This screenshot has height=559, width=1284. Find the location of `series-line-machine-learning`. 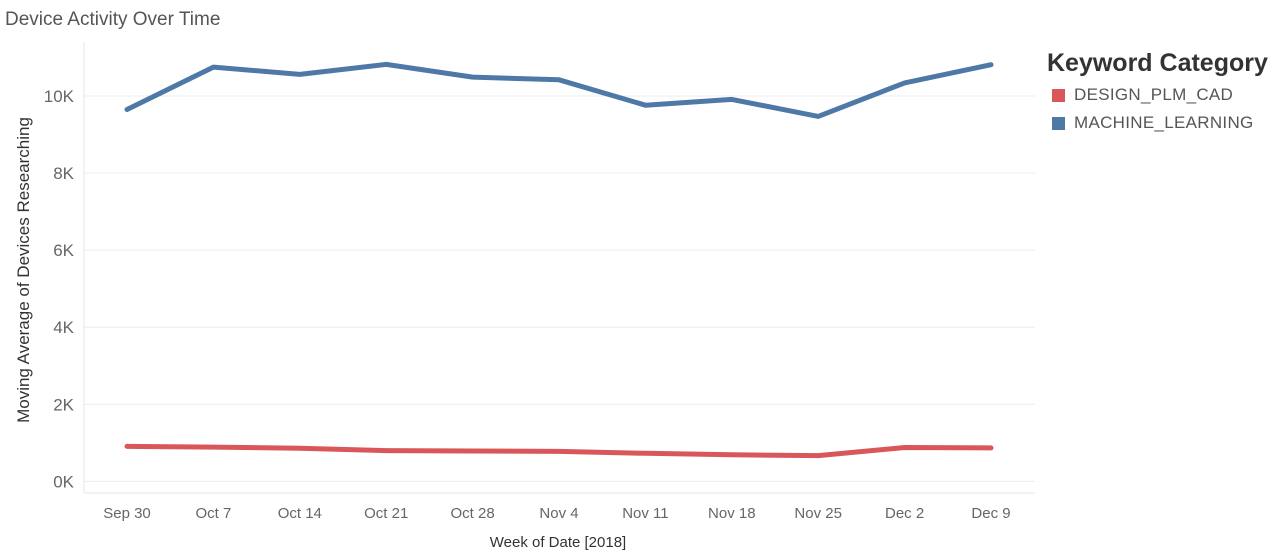

series-line-machine-learning is located at coordinates (559, 90).